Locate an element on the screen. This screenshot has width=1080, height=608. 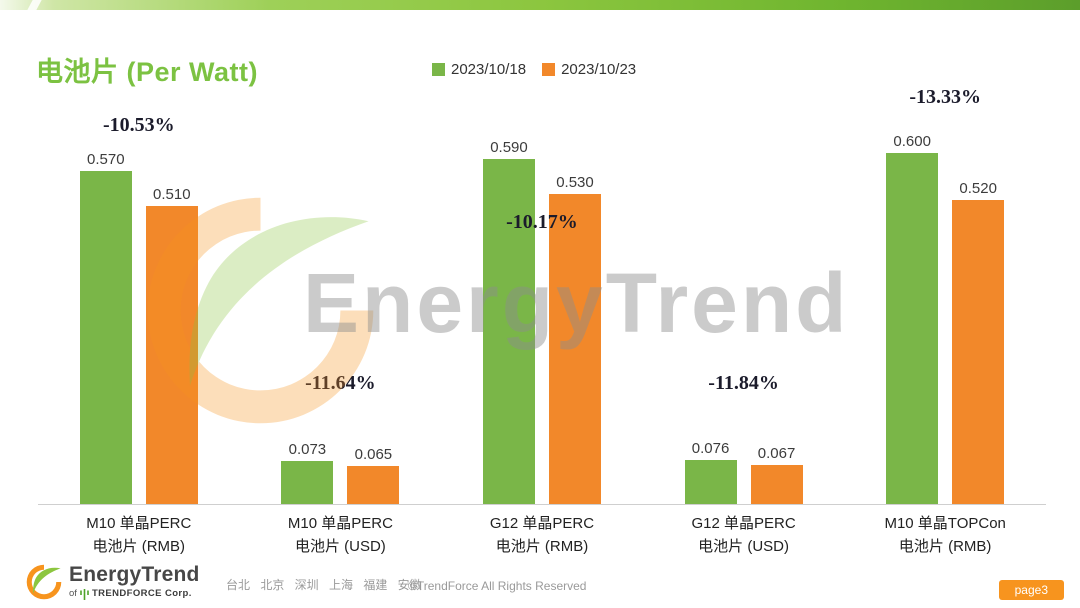
bar-column-series1: 0.076 is located at coordinates (710, 472).